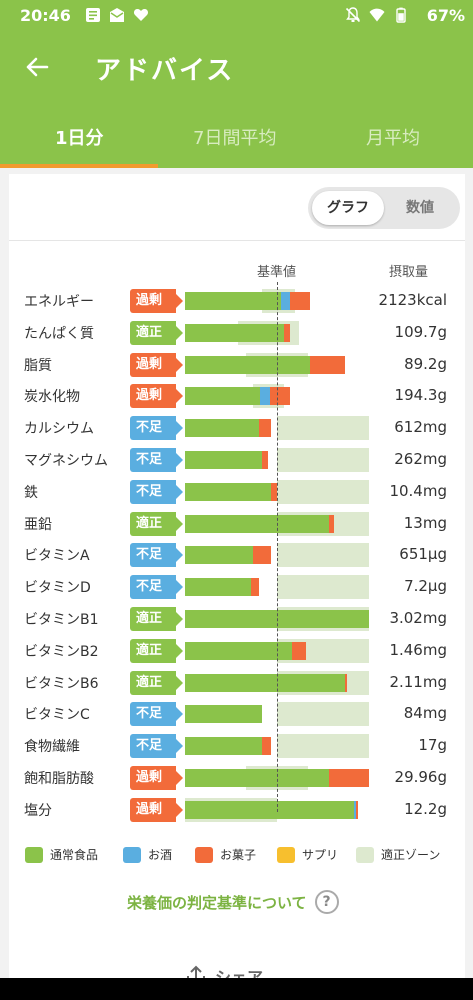  I want to click on graph-view-button: グラフ, so click(348, 208).